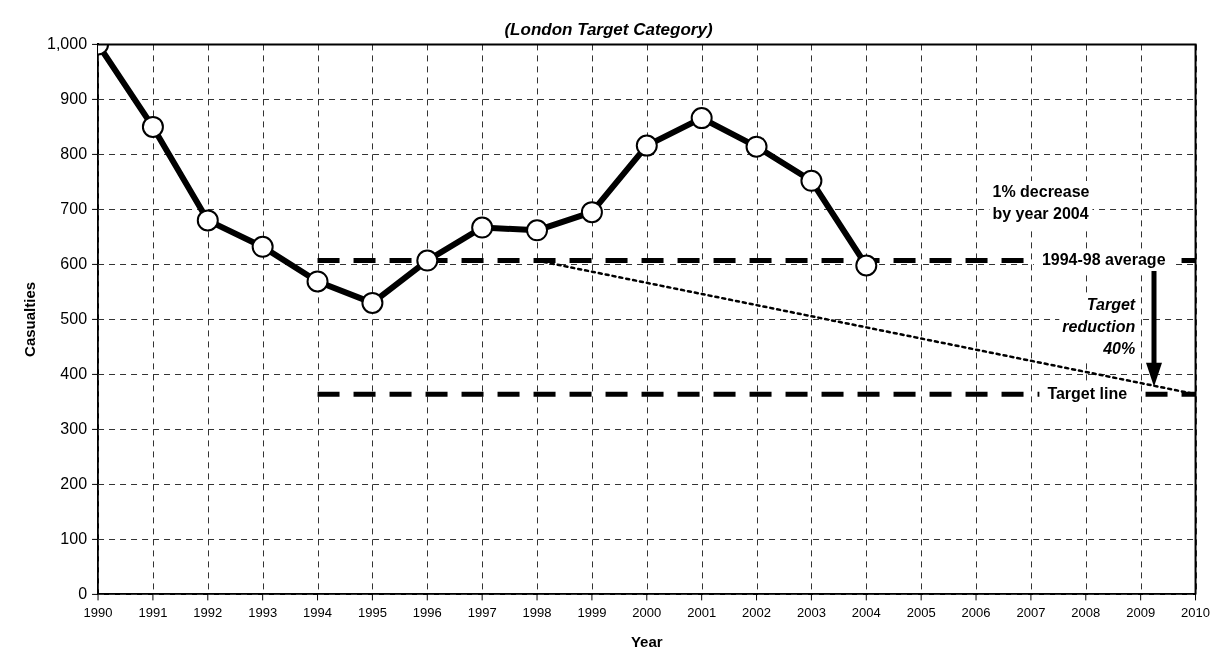  I want to click on annotation: Target line, so click(1087, 393).